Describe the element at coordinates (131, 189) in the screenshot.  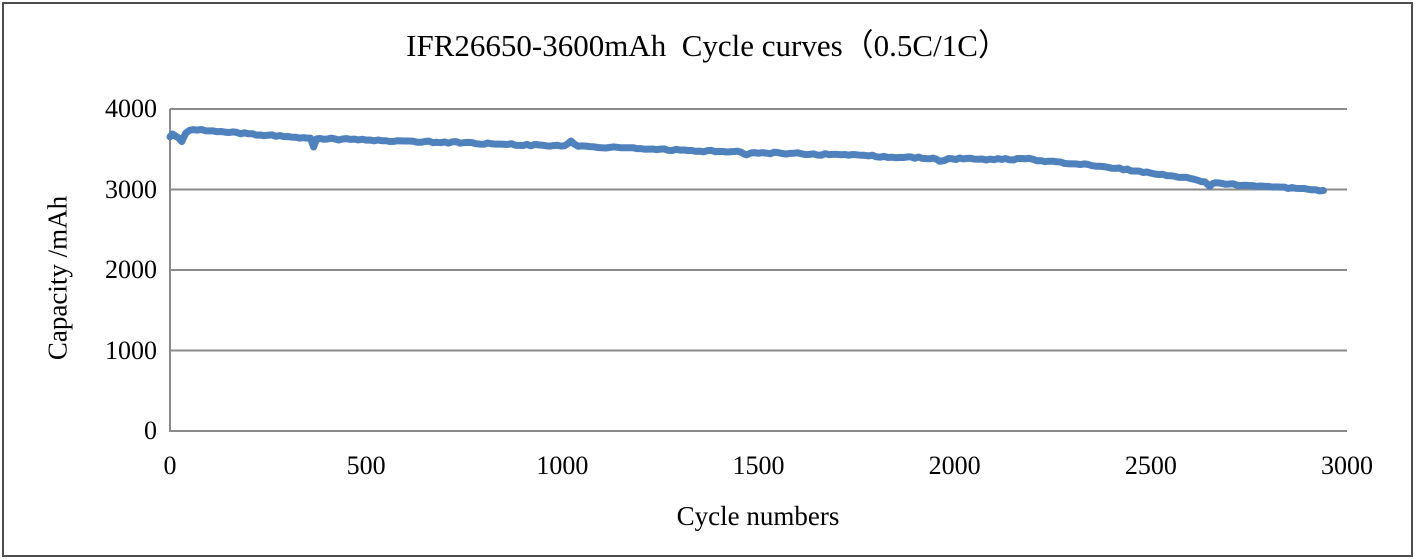
I see `y-tick-label-3000: 3000` at that location.